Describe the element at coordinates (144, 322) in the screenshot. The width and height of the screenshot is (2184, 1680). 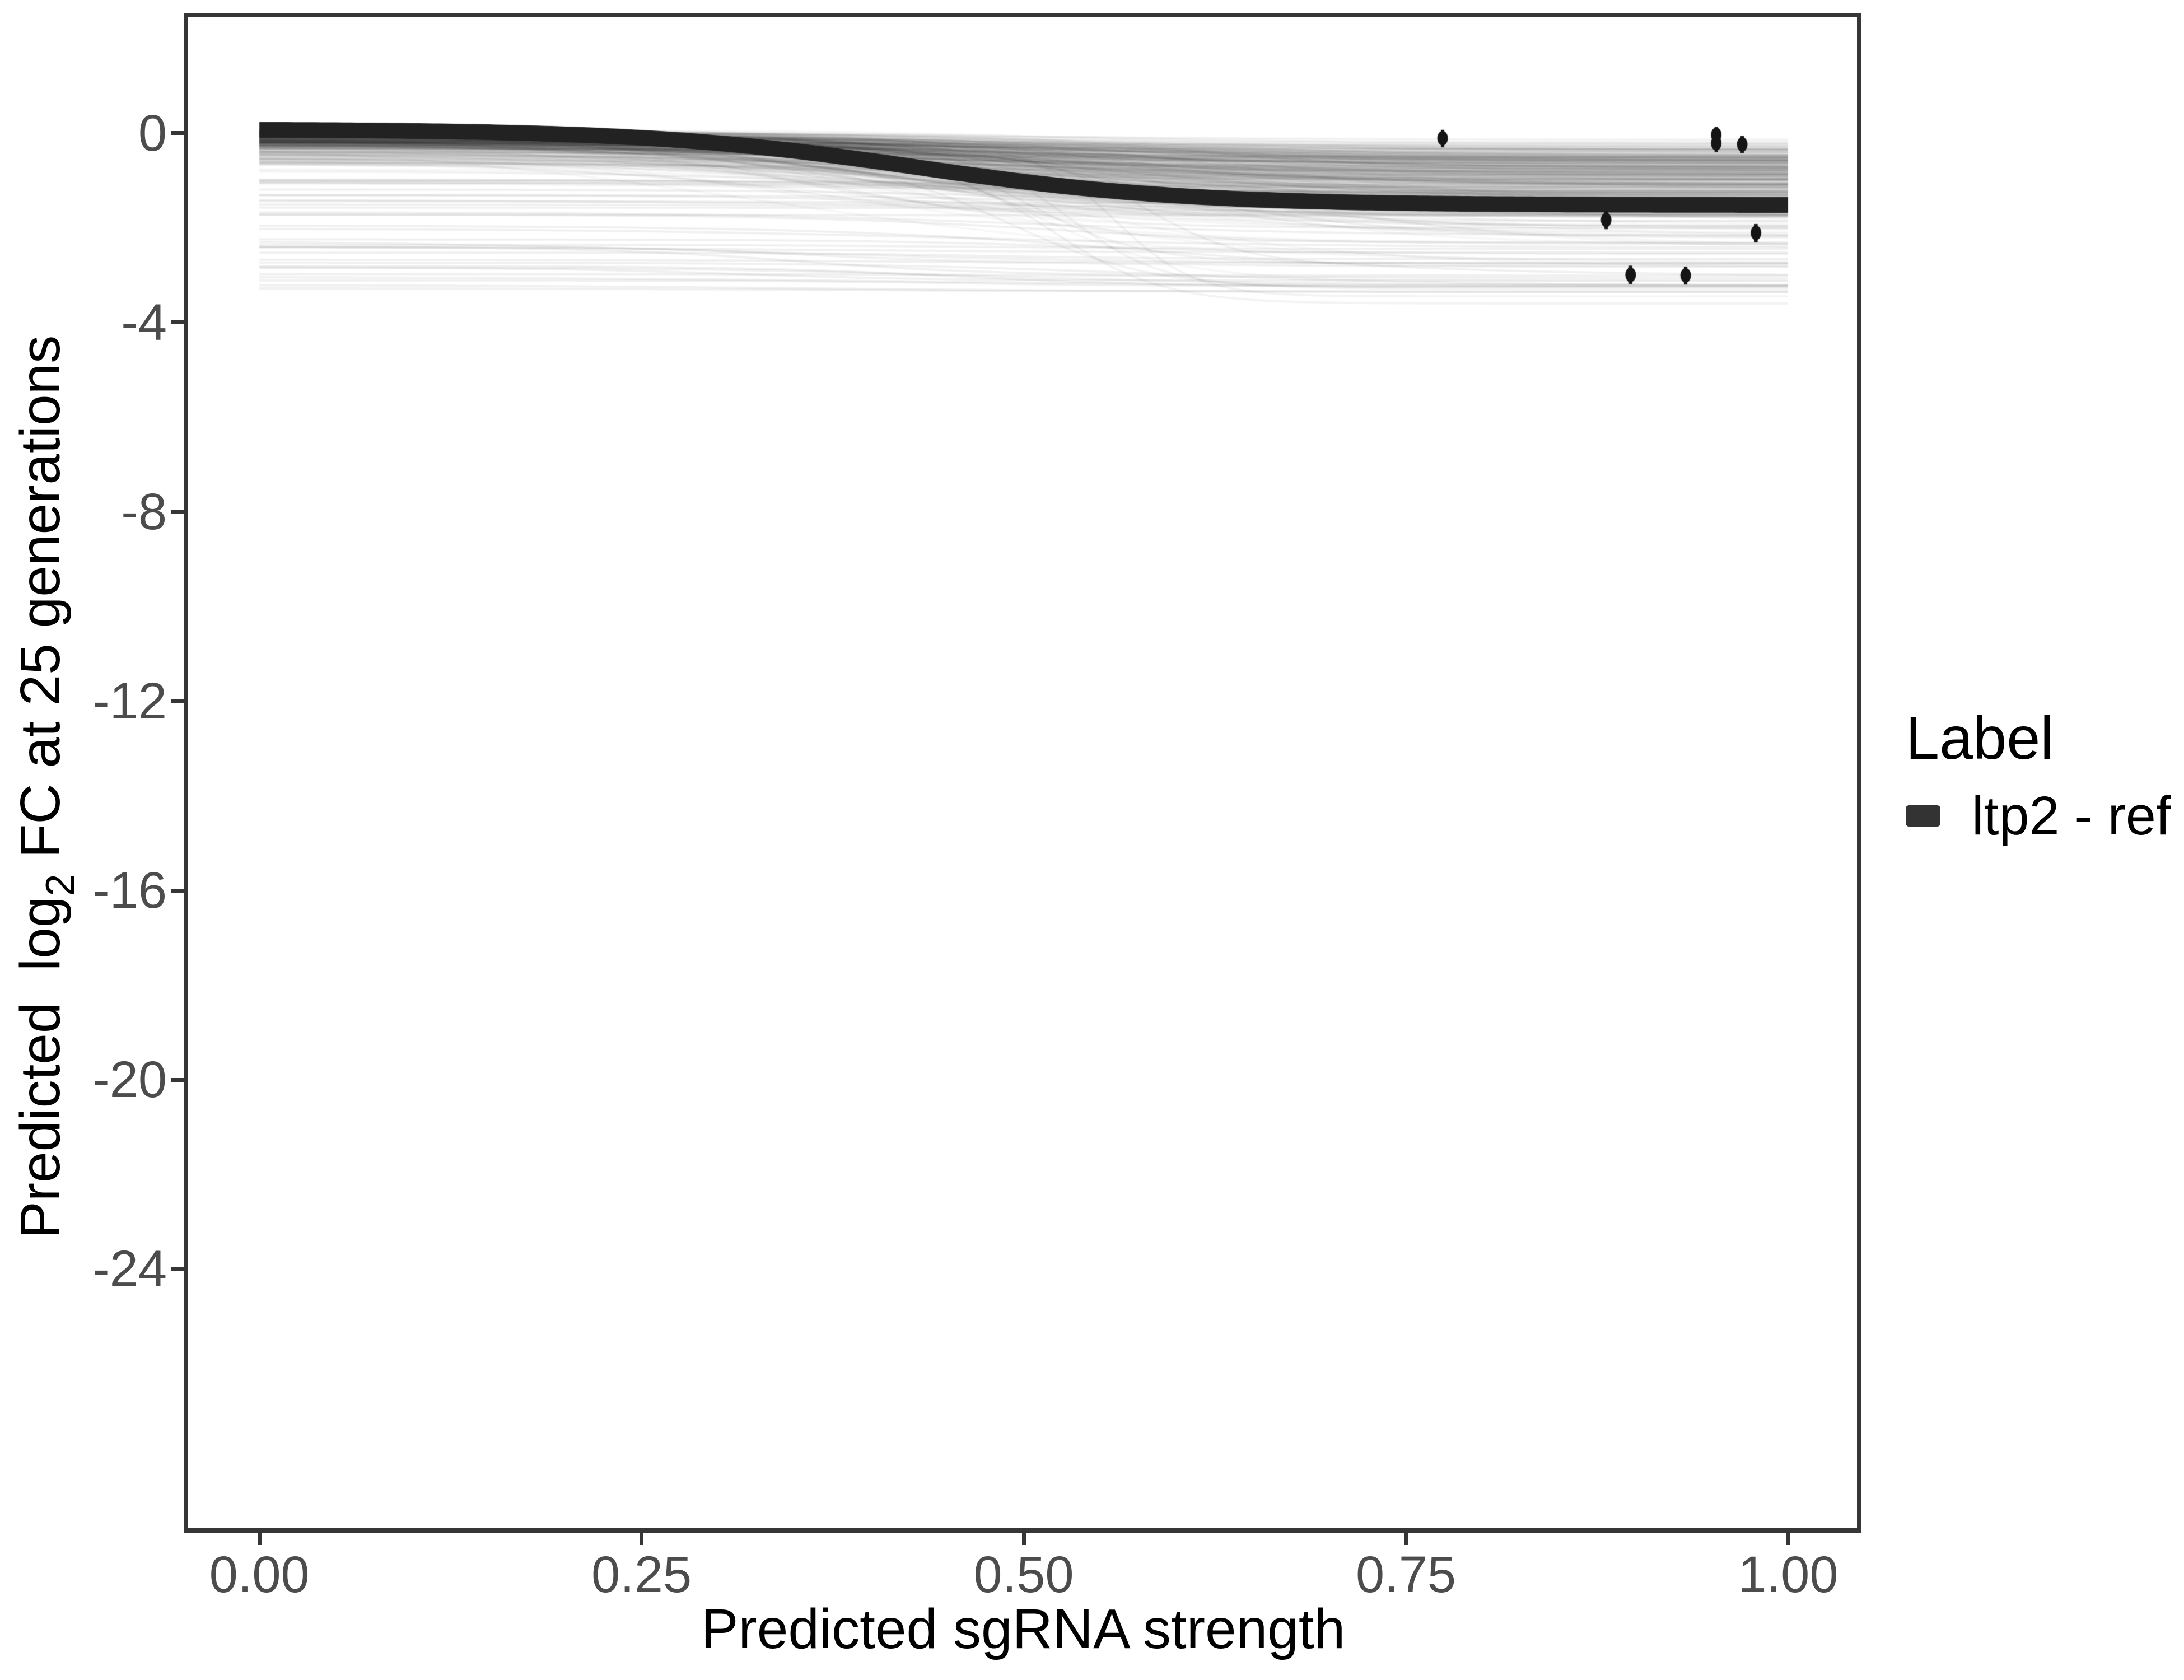
I see `y-tick-label: -4` at that location.